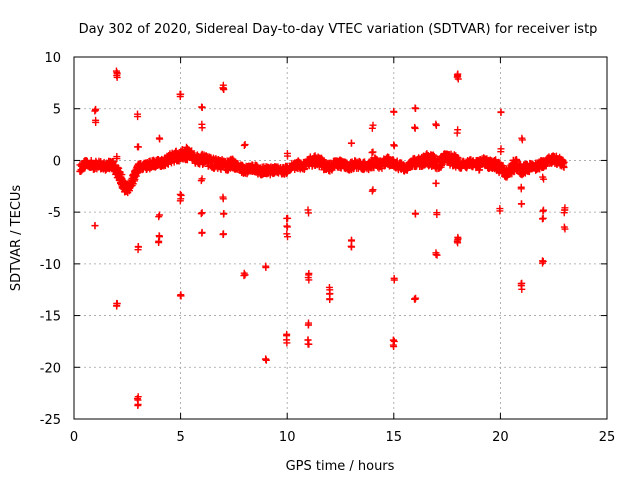 The height and width of the screenshot is (480, 640). Describe the element at coordinates (287, 437) in the screenshot. I see `x-tick-label: 10` at that location.